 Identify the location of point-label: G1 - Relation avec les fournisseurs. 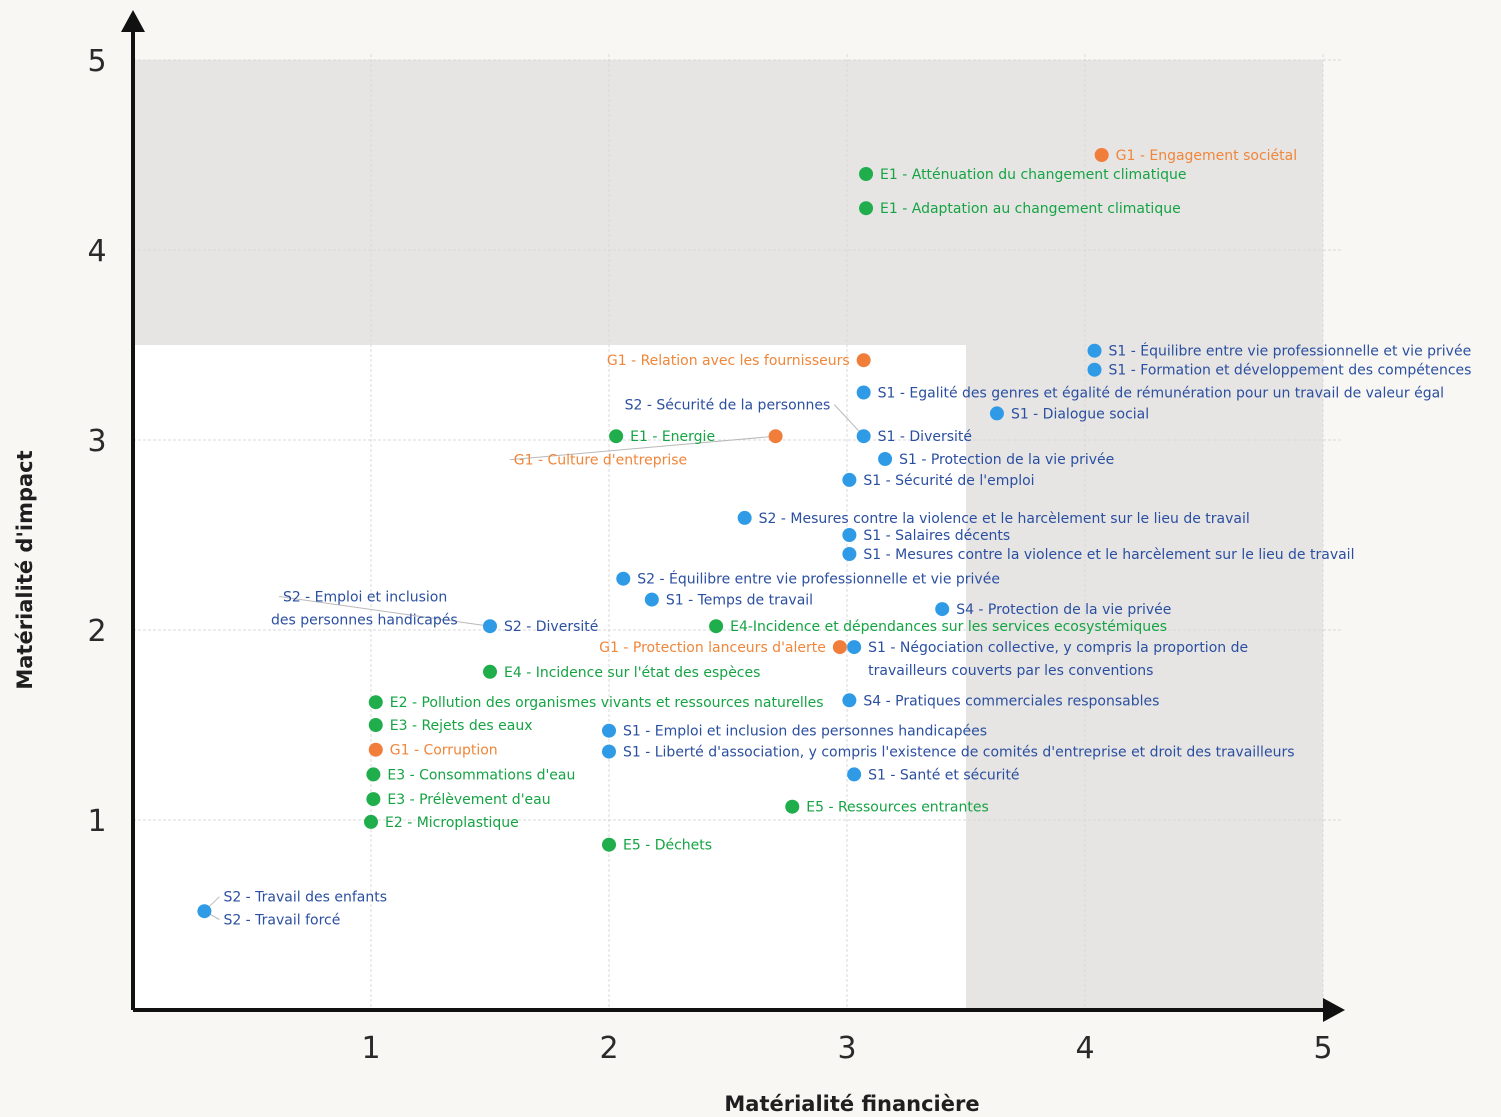
(728, 361).